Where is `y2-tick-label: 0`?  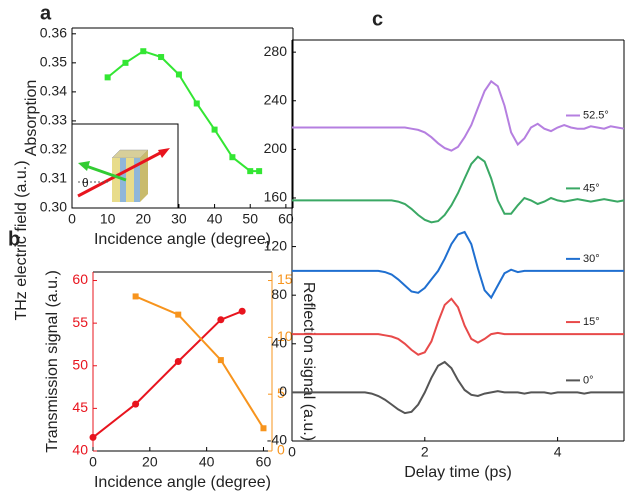 y2-tick-label: 0 is located at coordinates (281, 450).